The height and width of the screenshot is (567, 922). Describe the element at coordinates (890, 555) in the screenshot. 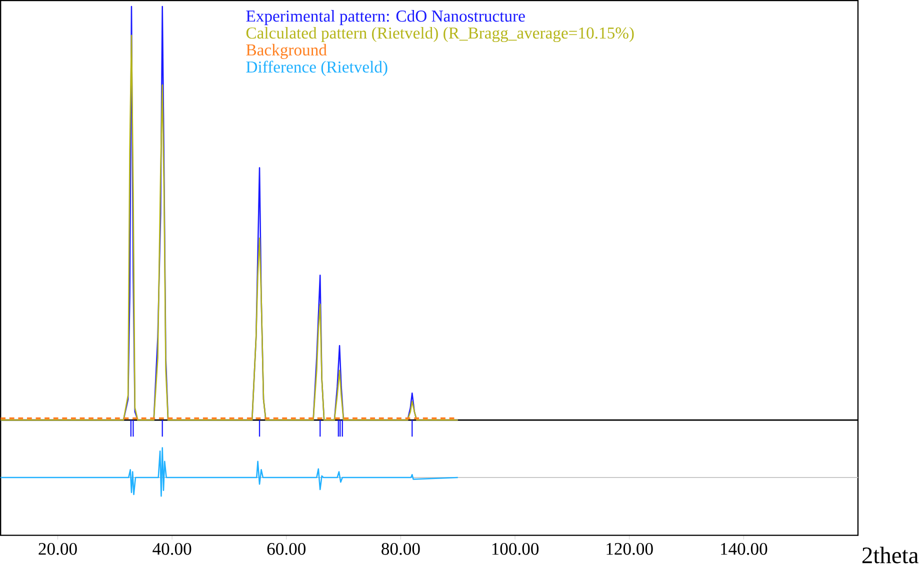

I see `x-axis-title: 2theta` at that location.